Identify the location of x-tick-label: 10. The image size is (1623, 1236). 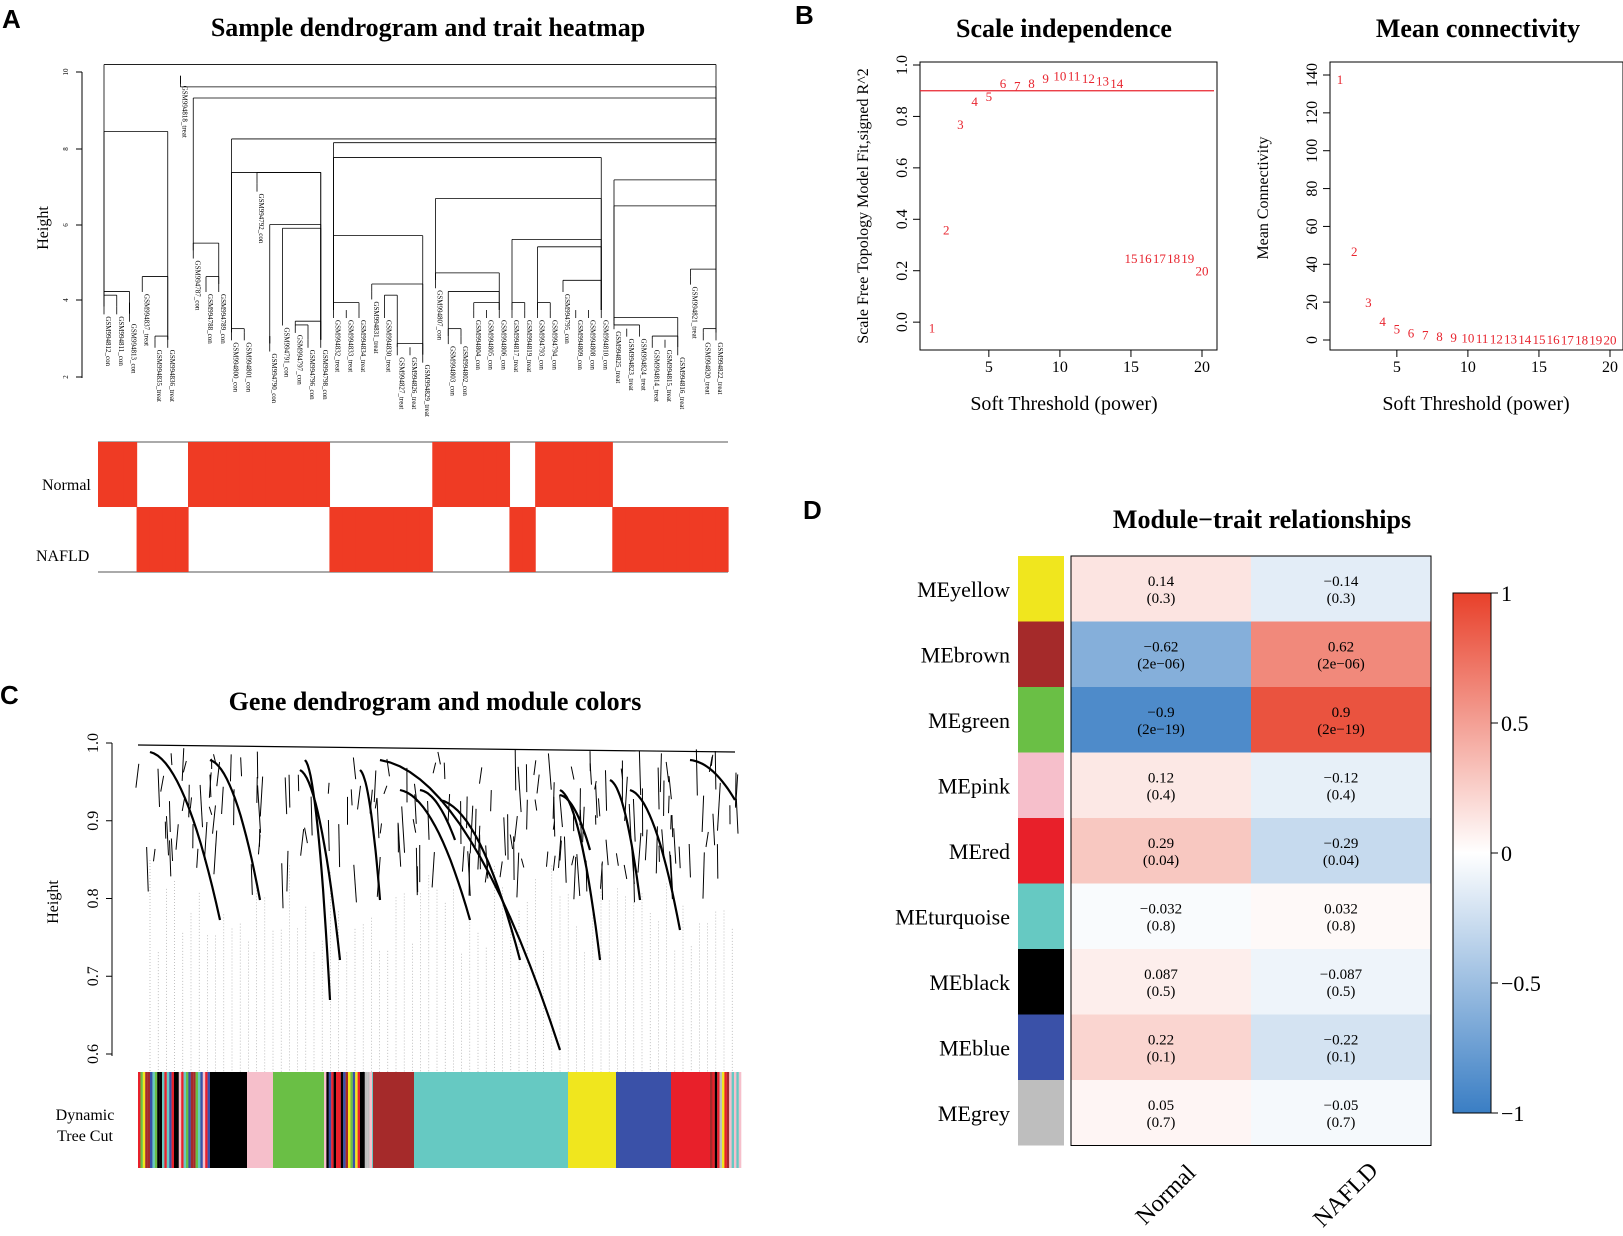
(1468, 367).